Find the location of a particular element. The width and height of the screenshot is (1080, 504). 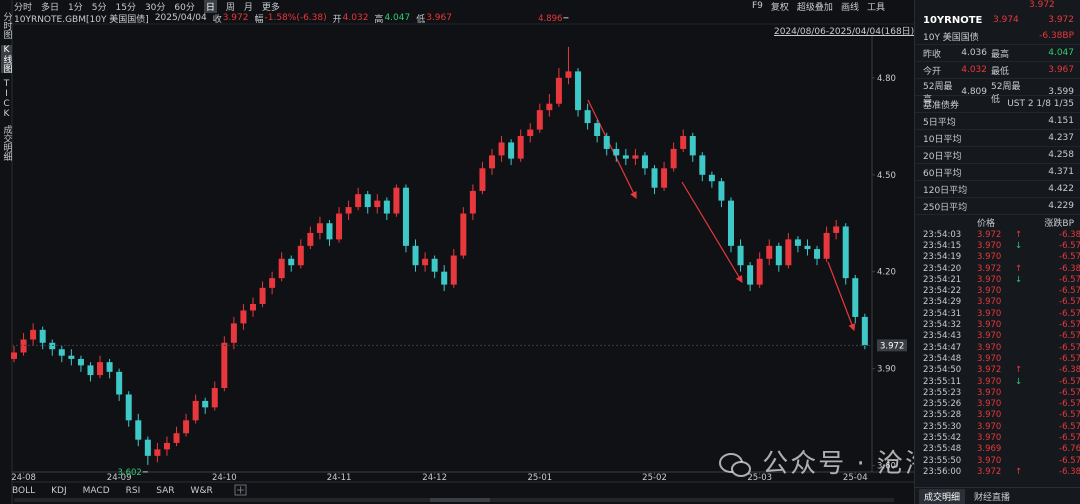

benchmark-label: 基准债券 is located at coordinates (941, 105).